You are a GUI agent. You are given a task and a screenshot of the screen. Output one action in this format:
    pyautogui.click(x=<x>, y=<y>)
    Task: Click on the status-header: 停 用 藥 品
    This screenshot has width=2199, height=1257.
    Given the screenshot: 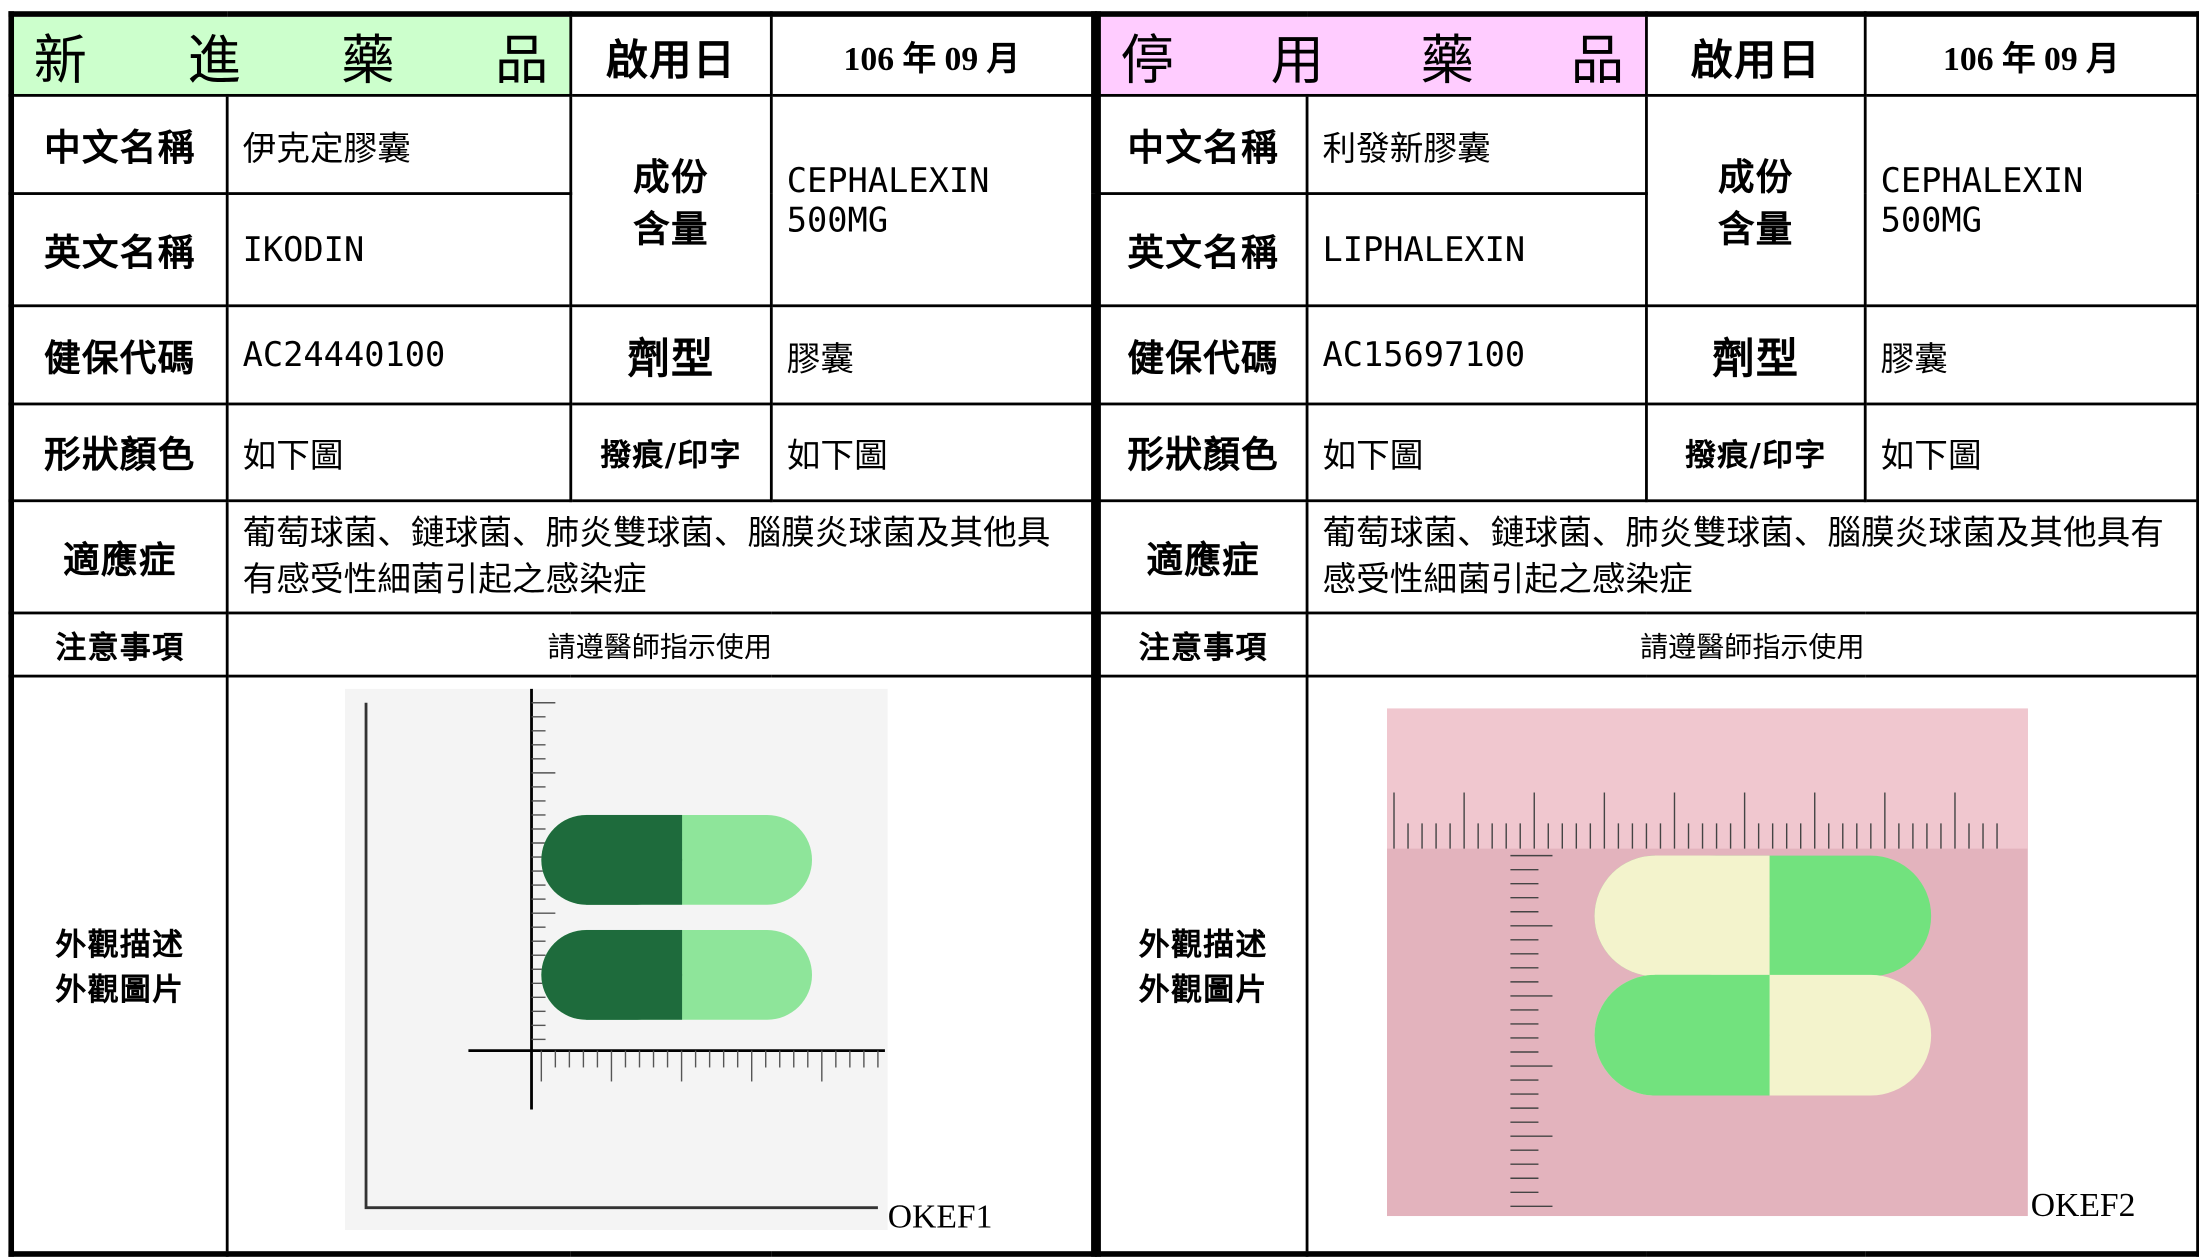 What is the action you would take?
    pyautogui.click(x=1372, y=54)
    